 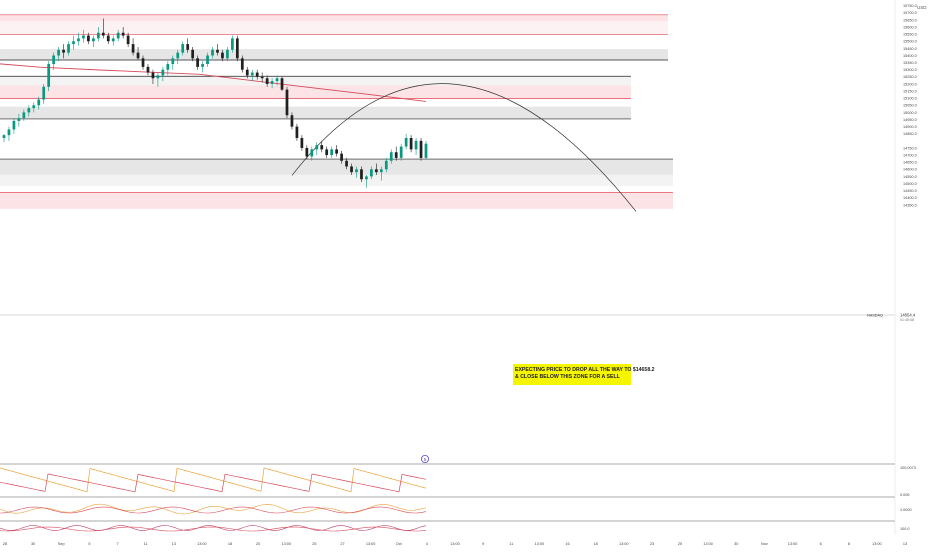 I want to click on y-tick-label: 14700.0, so click(x=910, y=155).